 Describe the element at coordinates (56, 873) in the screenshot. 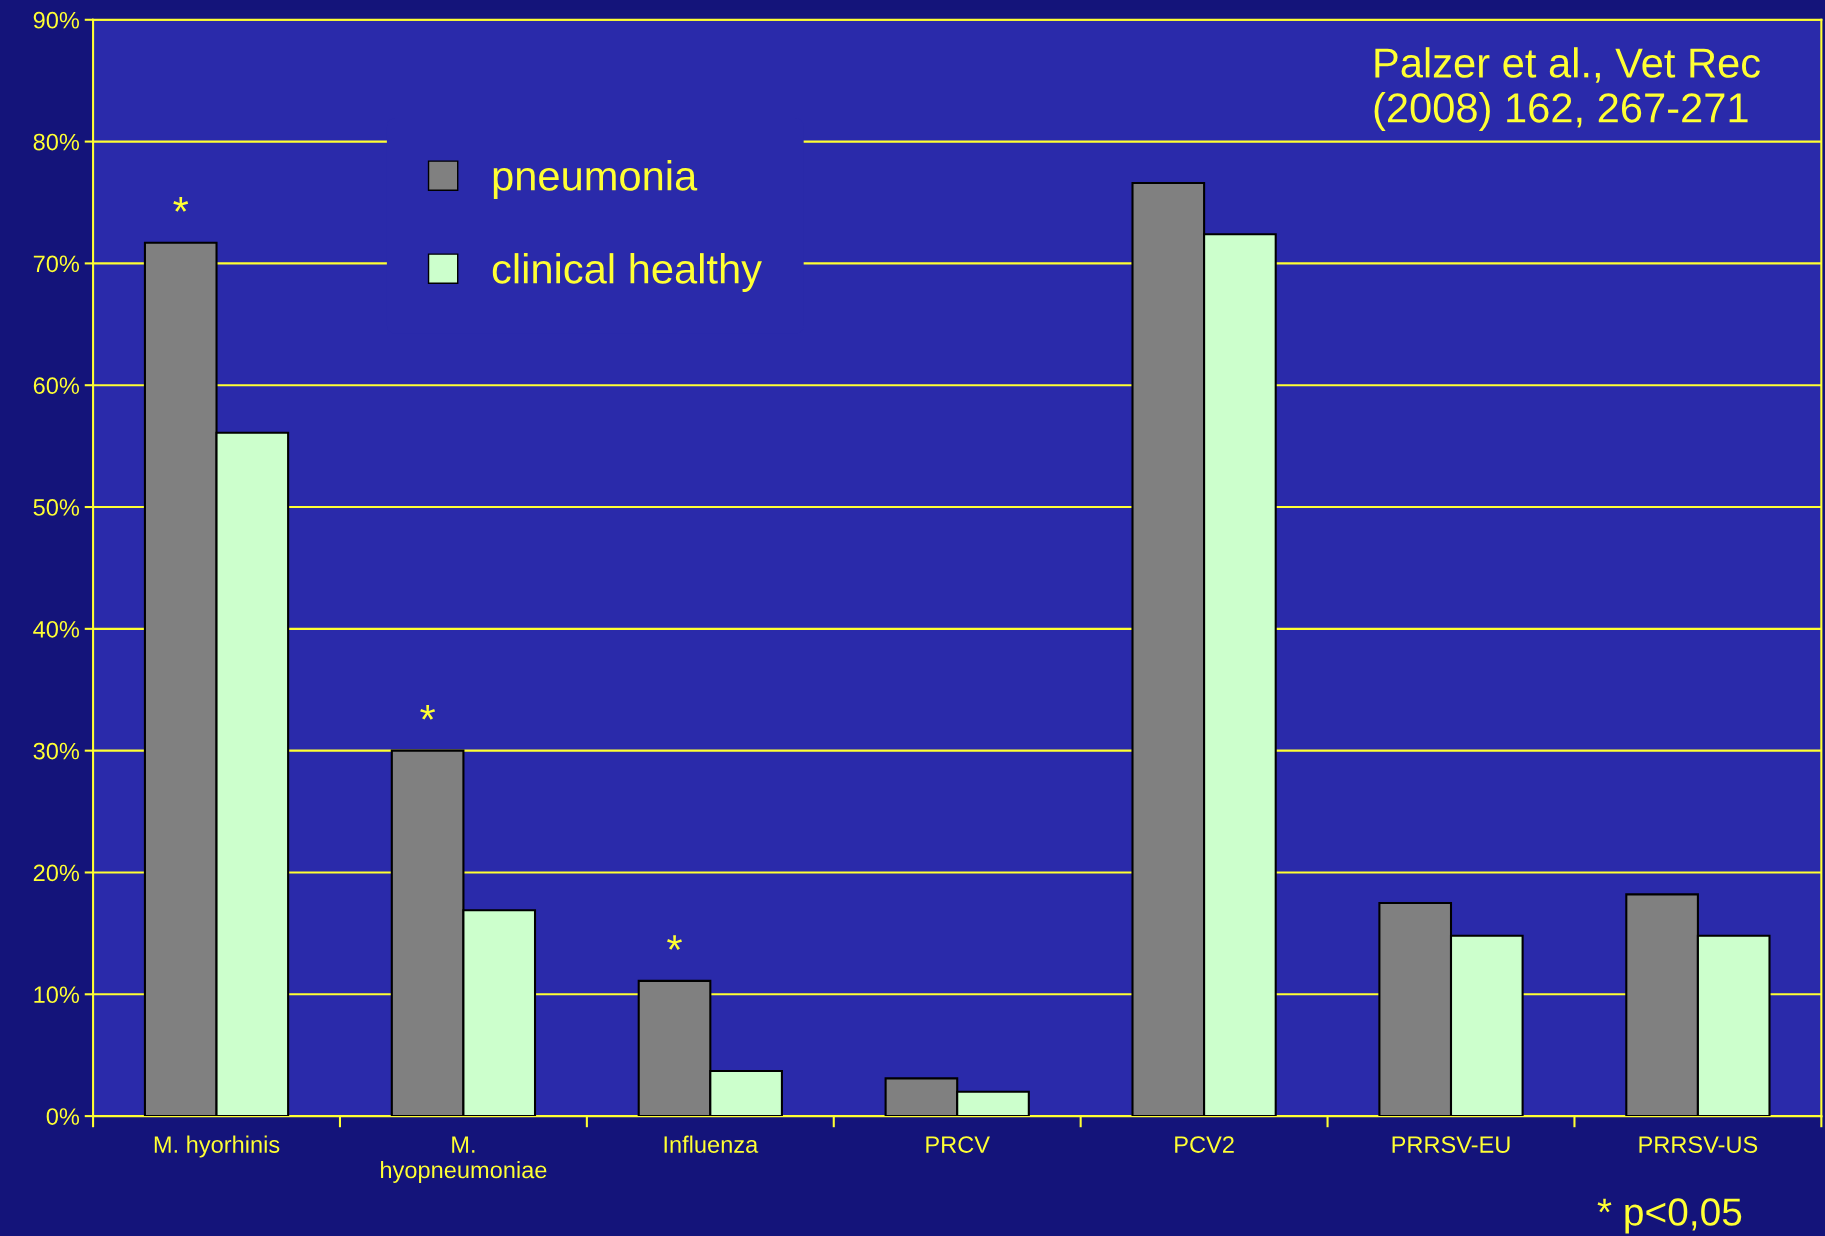

I see `y-tick-label: 20%` at that location.